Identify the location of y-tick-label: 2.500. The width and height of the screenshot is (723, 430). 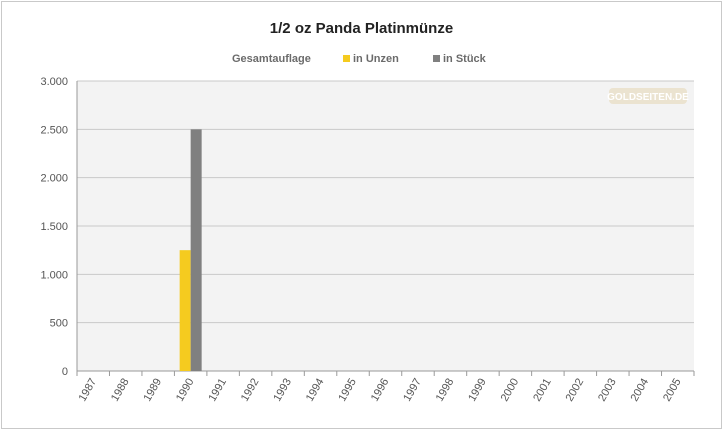
(54, 130).